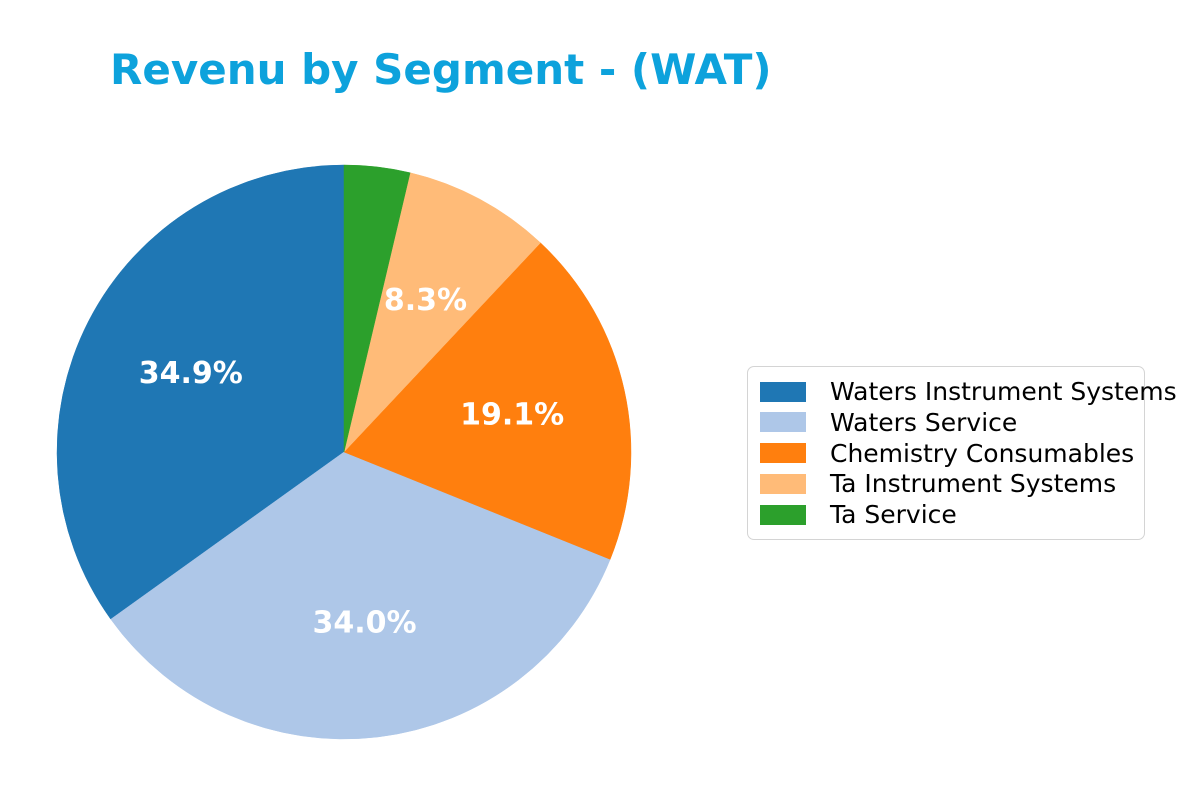 This screenshot has height=797, width=1200. I want to click on pie-percentage-label-ta-instrument-systems: 8.3%, so click(425, 300).